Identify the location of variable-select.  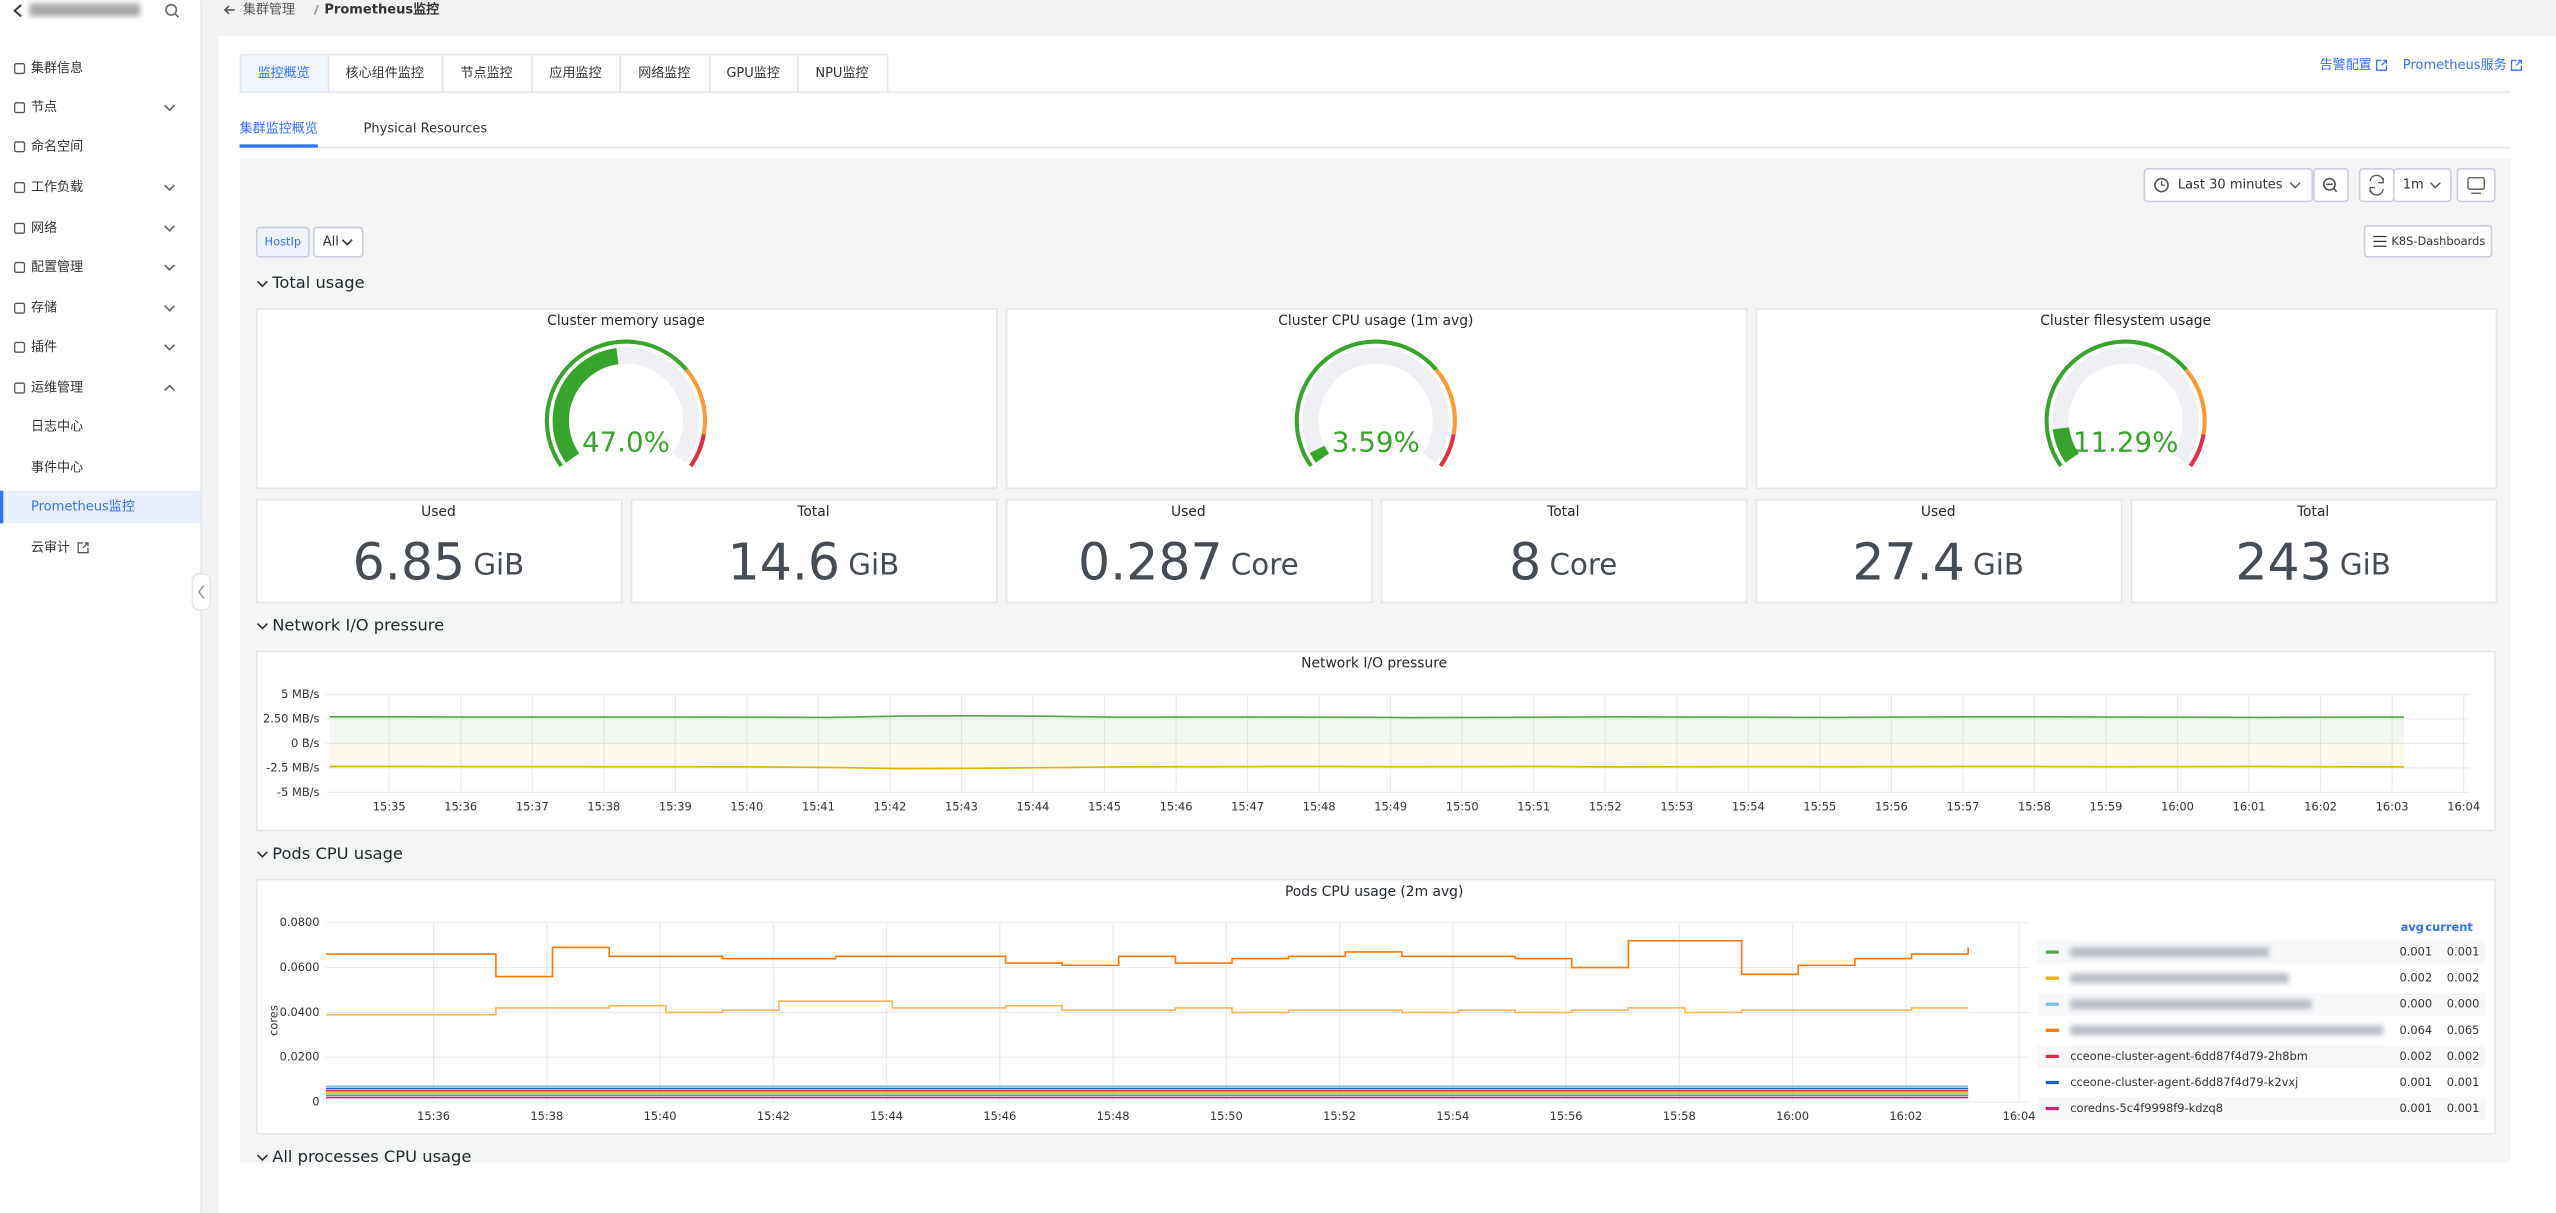
(338, 242).